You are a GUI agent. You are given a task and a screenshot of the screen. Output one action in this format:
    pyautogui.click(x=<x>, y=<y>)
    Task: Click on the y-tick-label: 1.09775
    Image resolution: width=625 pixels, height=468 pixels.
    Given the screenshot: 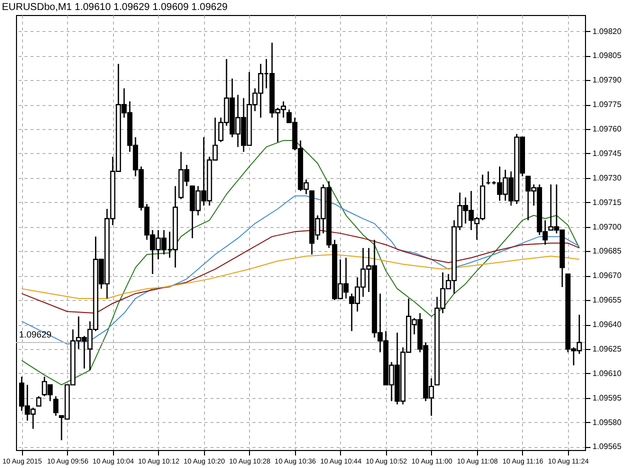 What is the action you would take?
    pyautogui.click(x=607, y=105)
    